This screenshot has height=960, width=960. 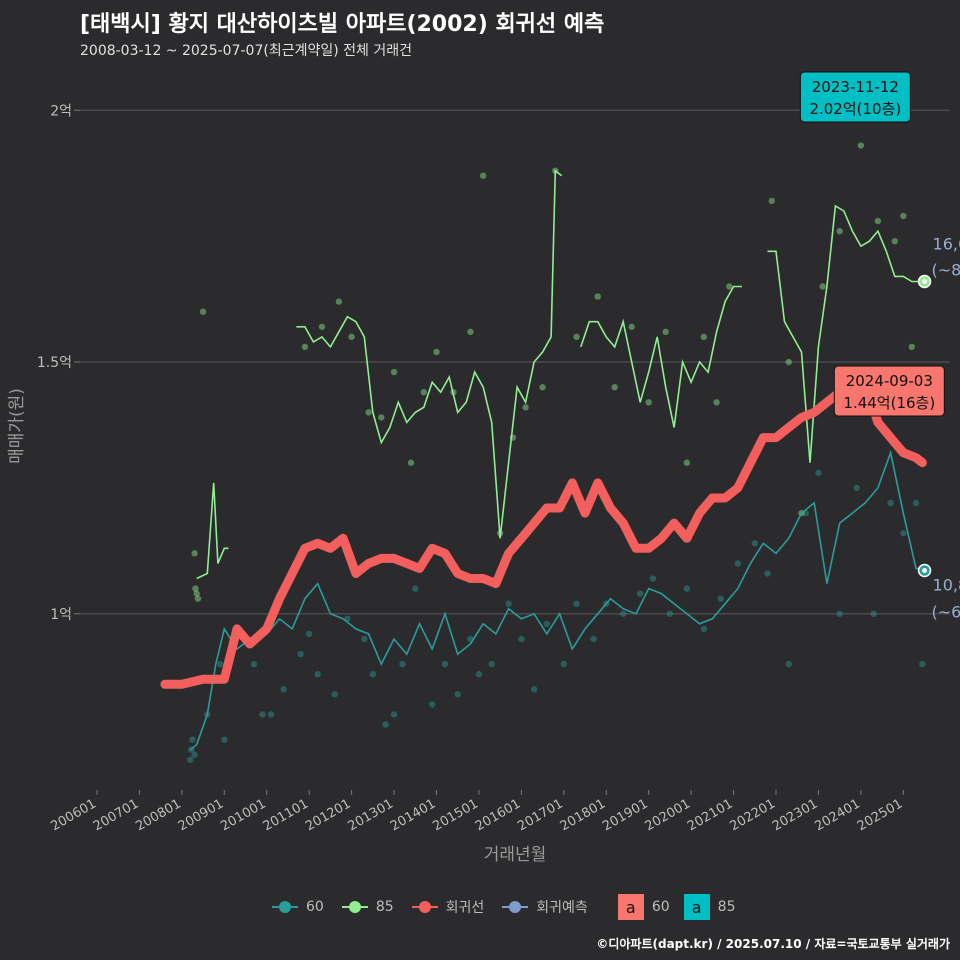 I want to click on annotation-price: 1.44억(16층), so click(x=889, y=403).